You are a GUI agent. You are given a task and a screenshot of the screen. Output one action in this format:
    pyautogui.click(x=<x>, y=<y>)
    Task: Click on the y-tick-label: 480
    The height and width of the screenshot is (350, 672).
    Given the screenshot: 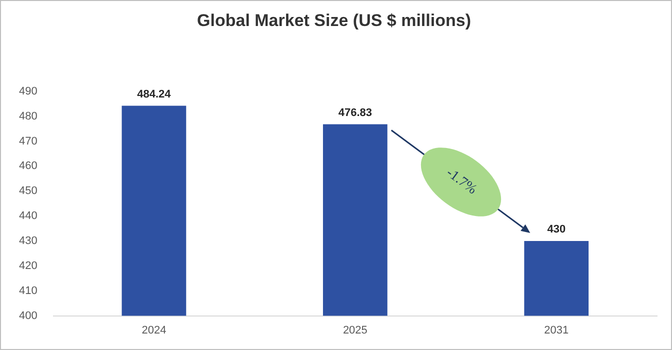 What is the action you would take?
    pyautogui.click(x=28, y=116)
    